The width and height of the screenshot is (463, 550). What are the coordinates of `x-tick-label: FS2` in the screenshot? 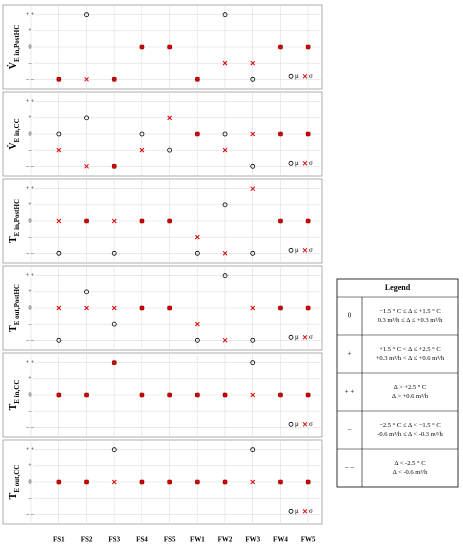 It's located at (87, 540).